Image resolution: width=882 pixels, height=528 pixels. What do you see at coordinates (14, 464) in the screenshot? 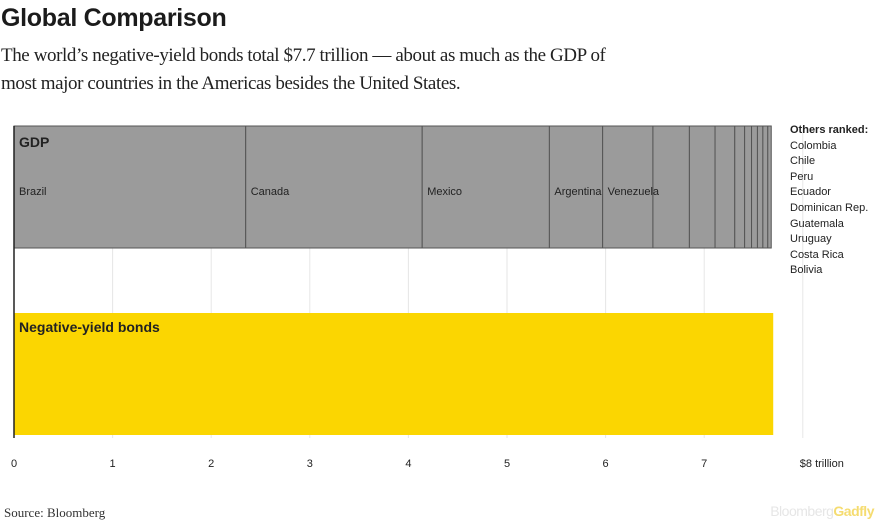
I see `x-tick-0: 0` at bounding box center [14, 464].